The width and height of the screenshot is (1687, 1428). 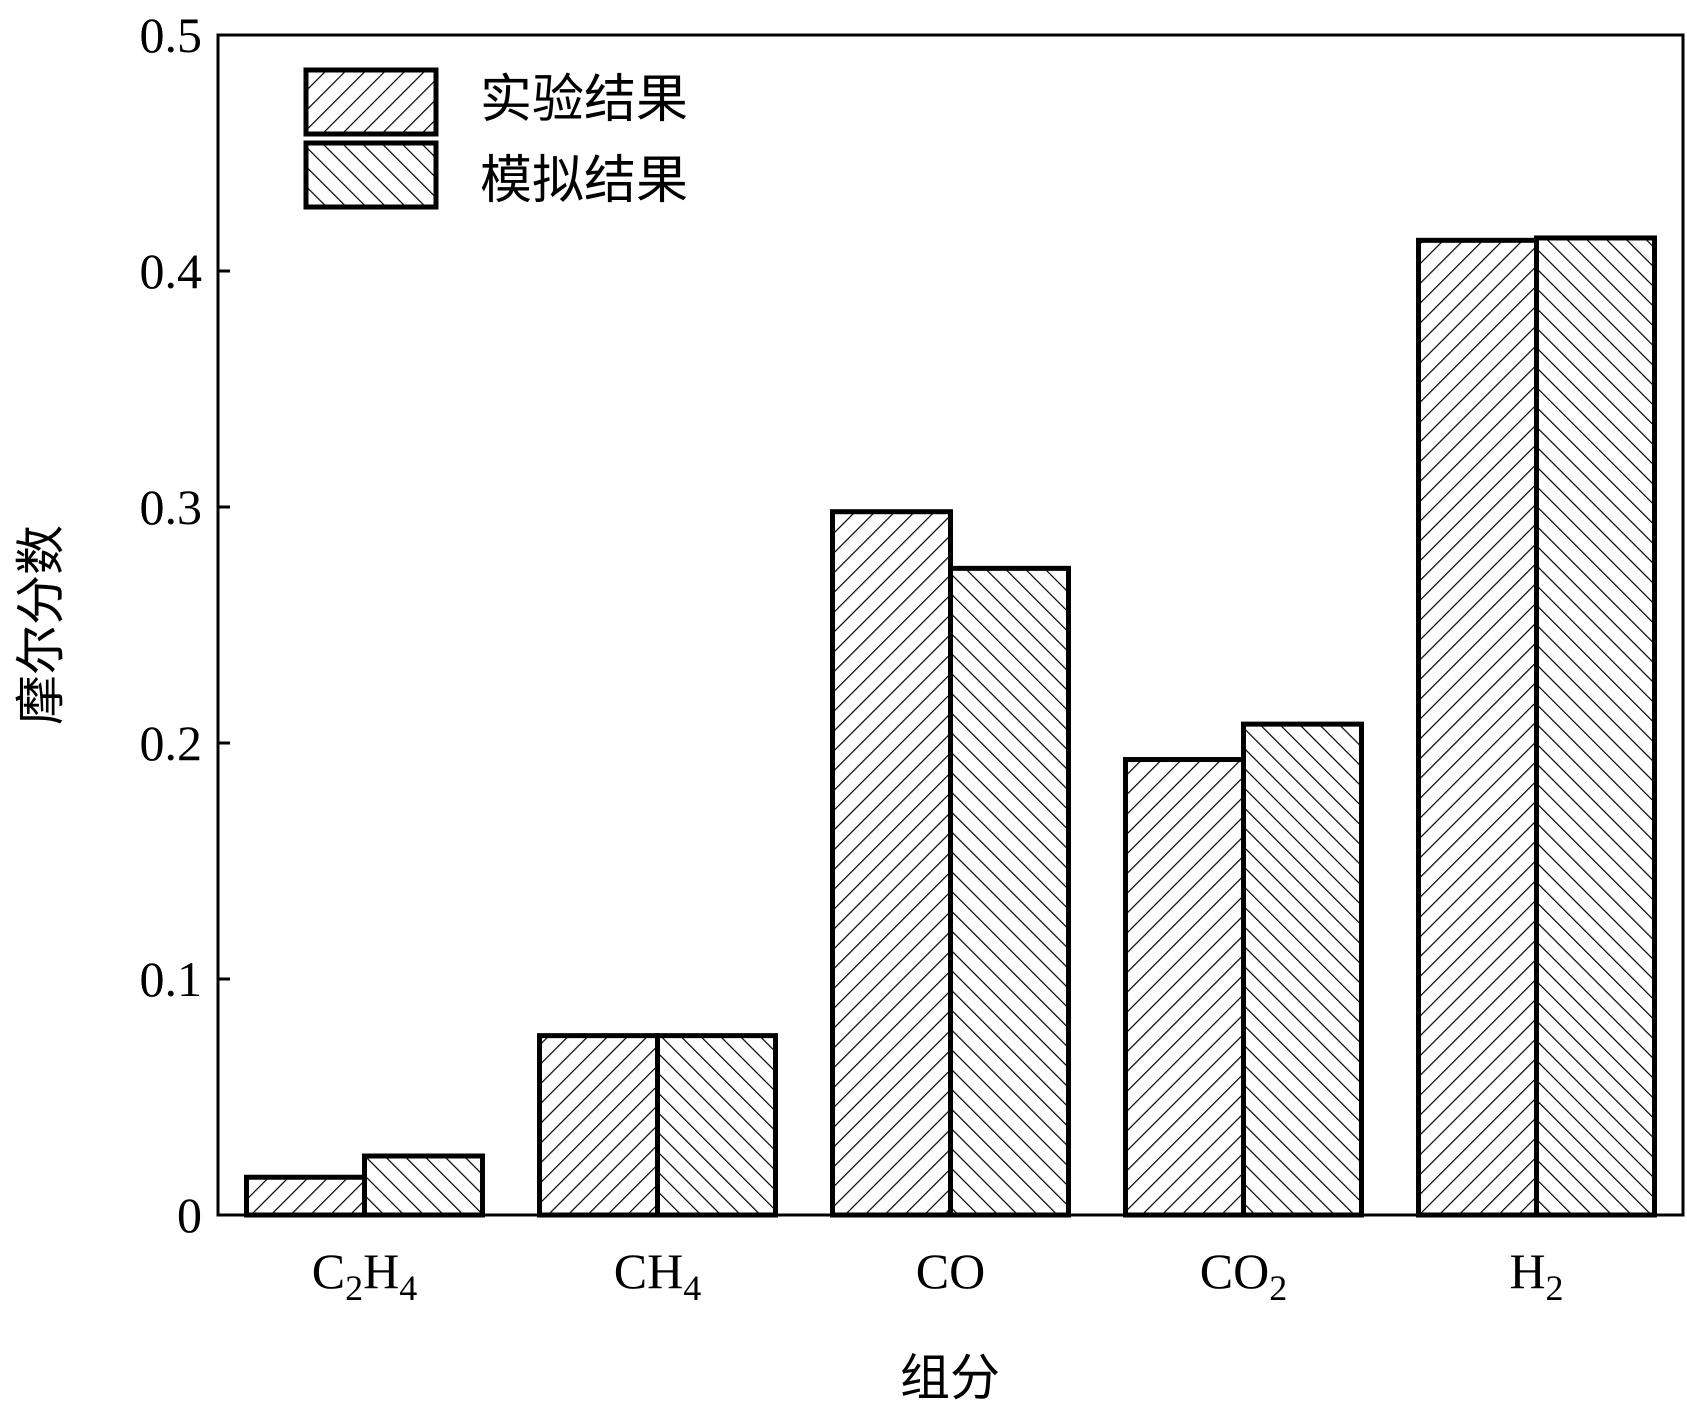 What do you see at coordinates (171, 271) in the screenshot?
I see `y-tick-label: 0.4` at bounding box center [171, 271].